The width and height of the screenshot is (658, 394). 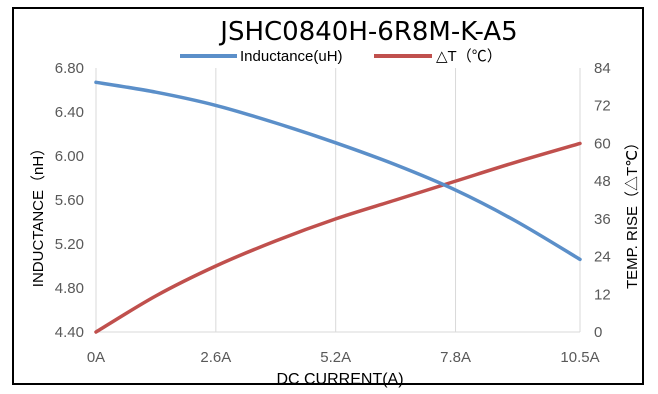 I want to click on x-tick-label: 5.2A, so click(x=335, y=357).